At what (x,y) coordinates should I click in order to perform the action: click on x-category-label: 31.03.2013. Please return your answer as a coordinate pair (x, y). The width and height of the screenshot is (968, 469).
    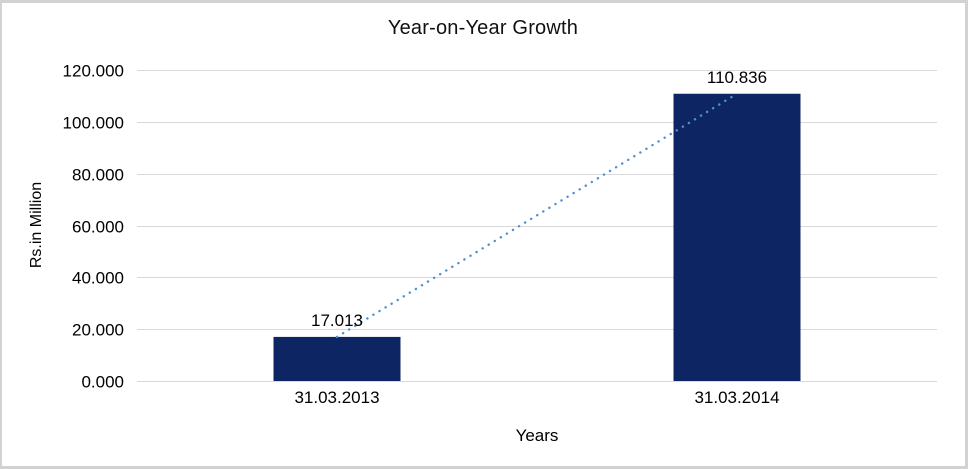
    Looking at the image, I should click on (336, 397).